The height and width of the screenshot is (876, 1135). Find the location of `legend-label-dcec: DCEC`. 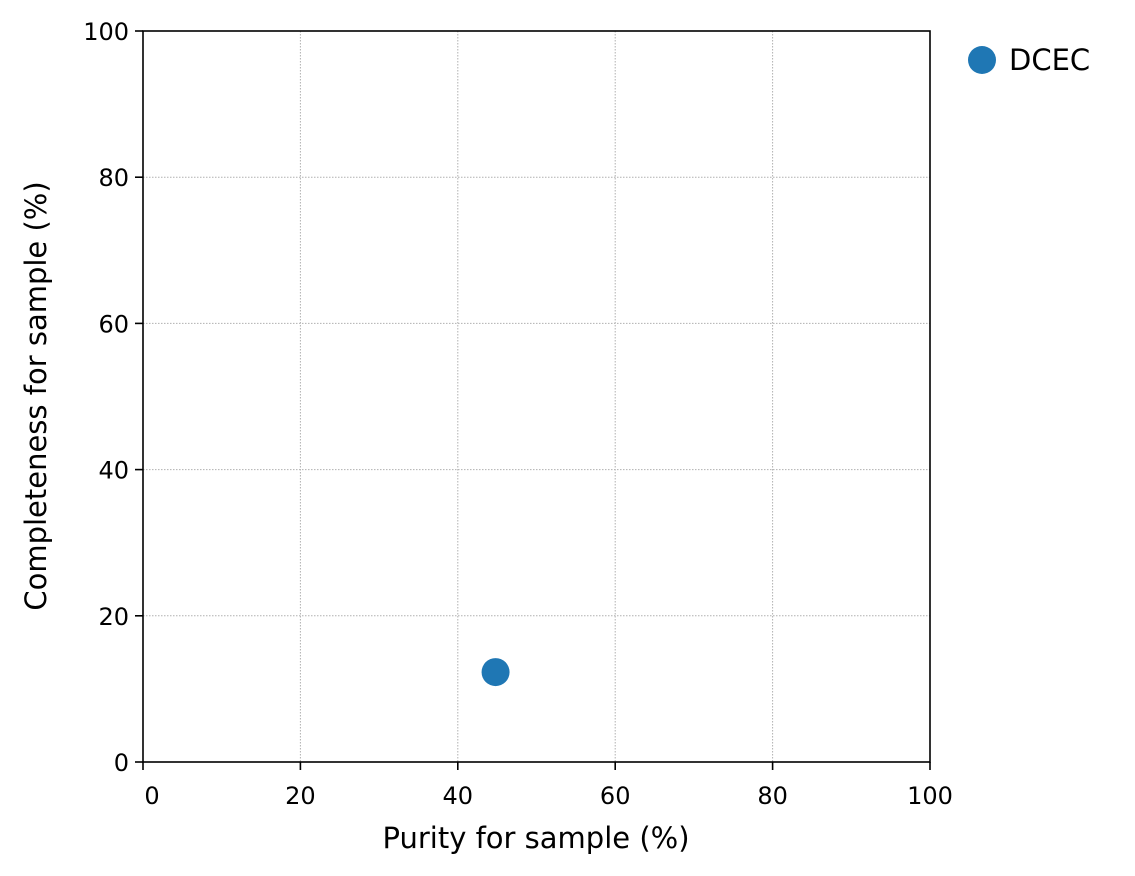

legend-label-dcec: DCEC is located at coordinates (1049, 60).